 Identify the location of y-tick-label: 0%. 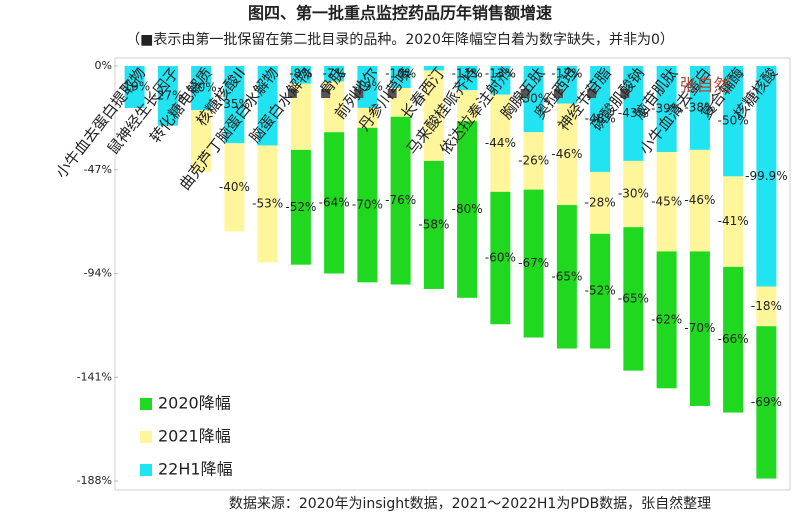
(103, 65).